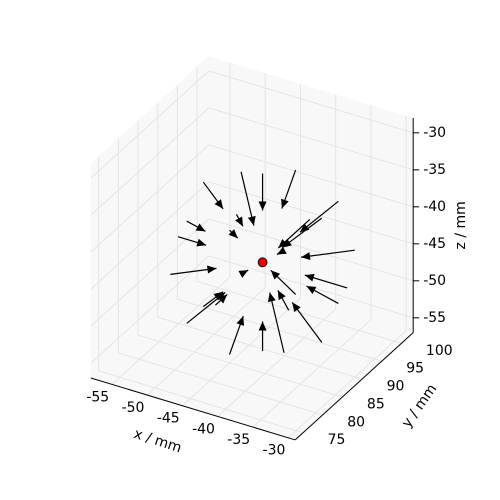 Image resolution: width=500 pixels, height=500 pixels. Describe the element at coordinates (274, 451) in the screenshot. I see `x-tick-label: -30` at that location.